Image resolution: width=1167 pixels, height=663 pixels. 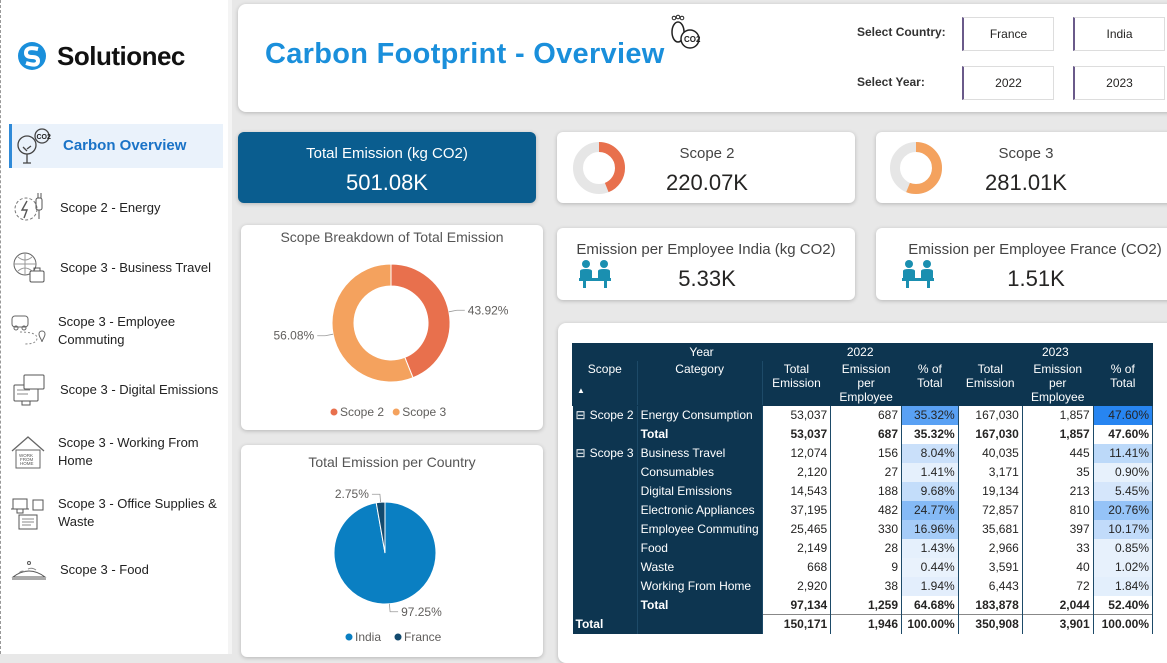 What do you see at coordinates (700, 472) in the screenshot?
I see `category-cell: Consumables` at bounding box center [700, 472].